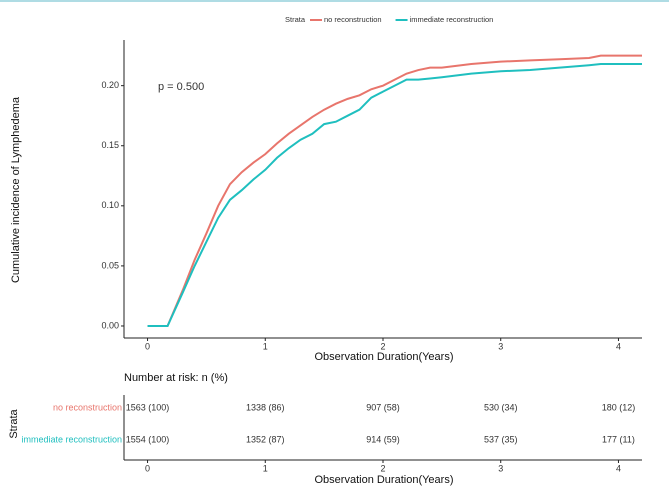 Image resolution: width=669 pixels, height=501 pixels. What do you see at coordinates (148, 439) in the screenshot?
I see `table-cell: 1554 (100)` at bounding box center [148, 439].